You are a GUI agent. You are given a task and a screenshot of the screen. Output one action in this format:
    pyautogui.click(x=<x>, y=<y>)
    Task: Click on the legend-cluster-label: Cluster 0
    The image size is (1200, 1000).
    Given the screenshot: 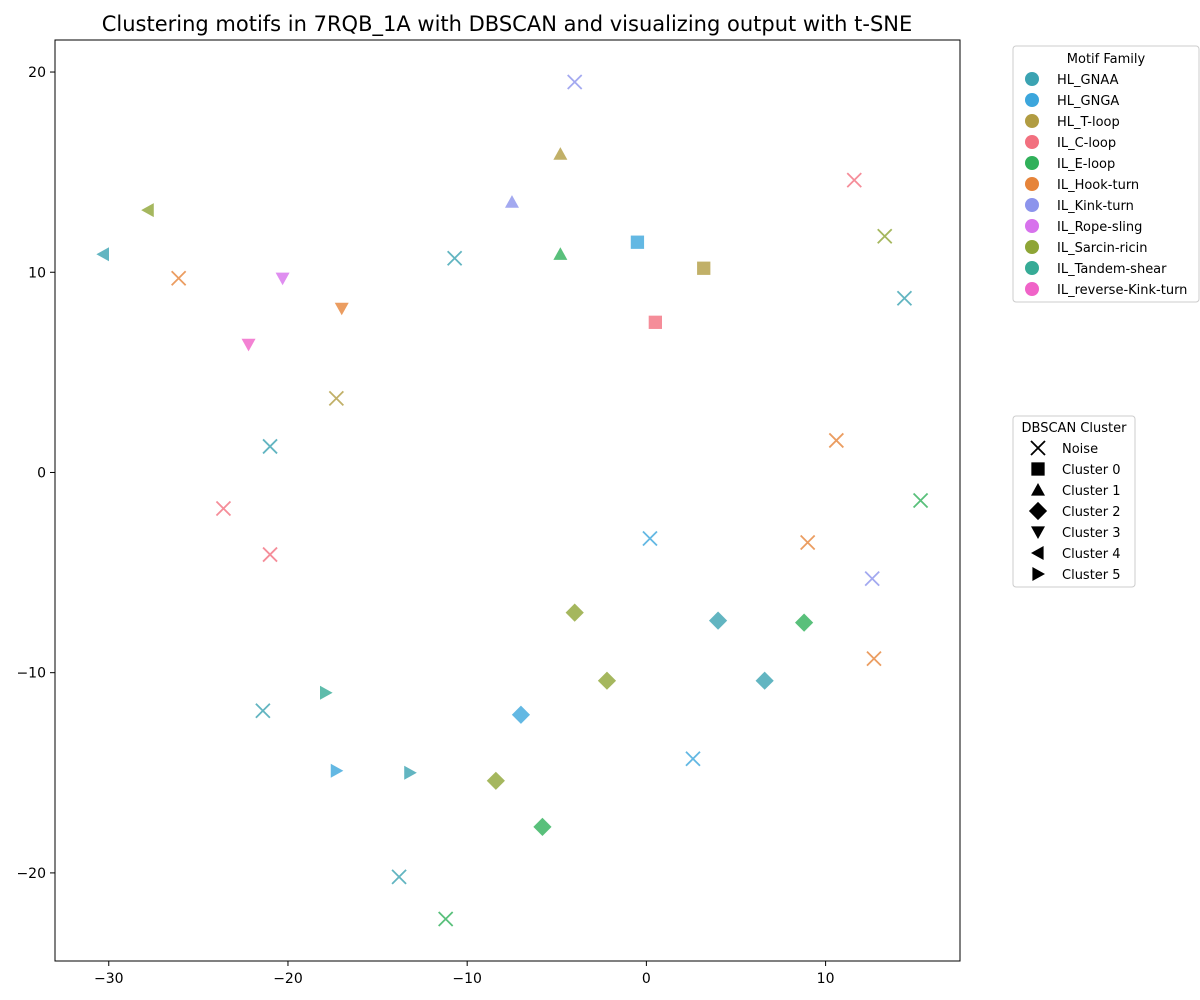 What is the action you would take?
    pyautogui.click(x=1091, y=470)
    